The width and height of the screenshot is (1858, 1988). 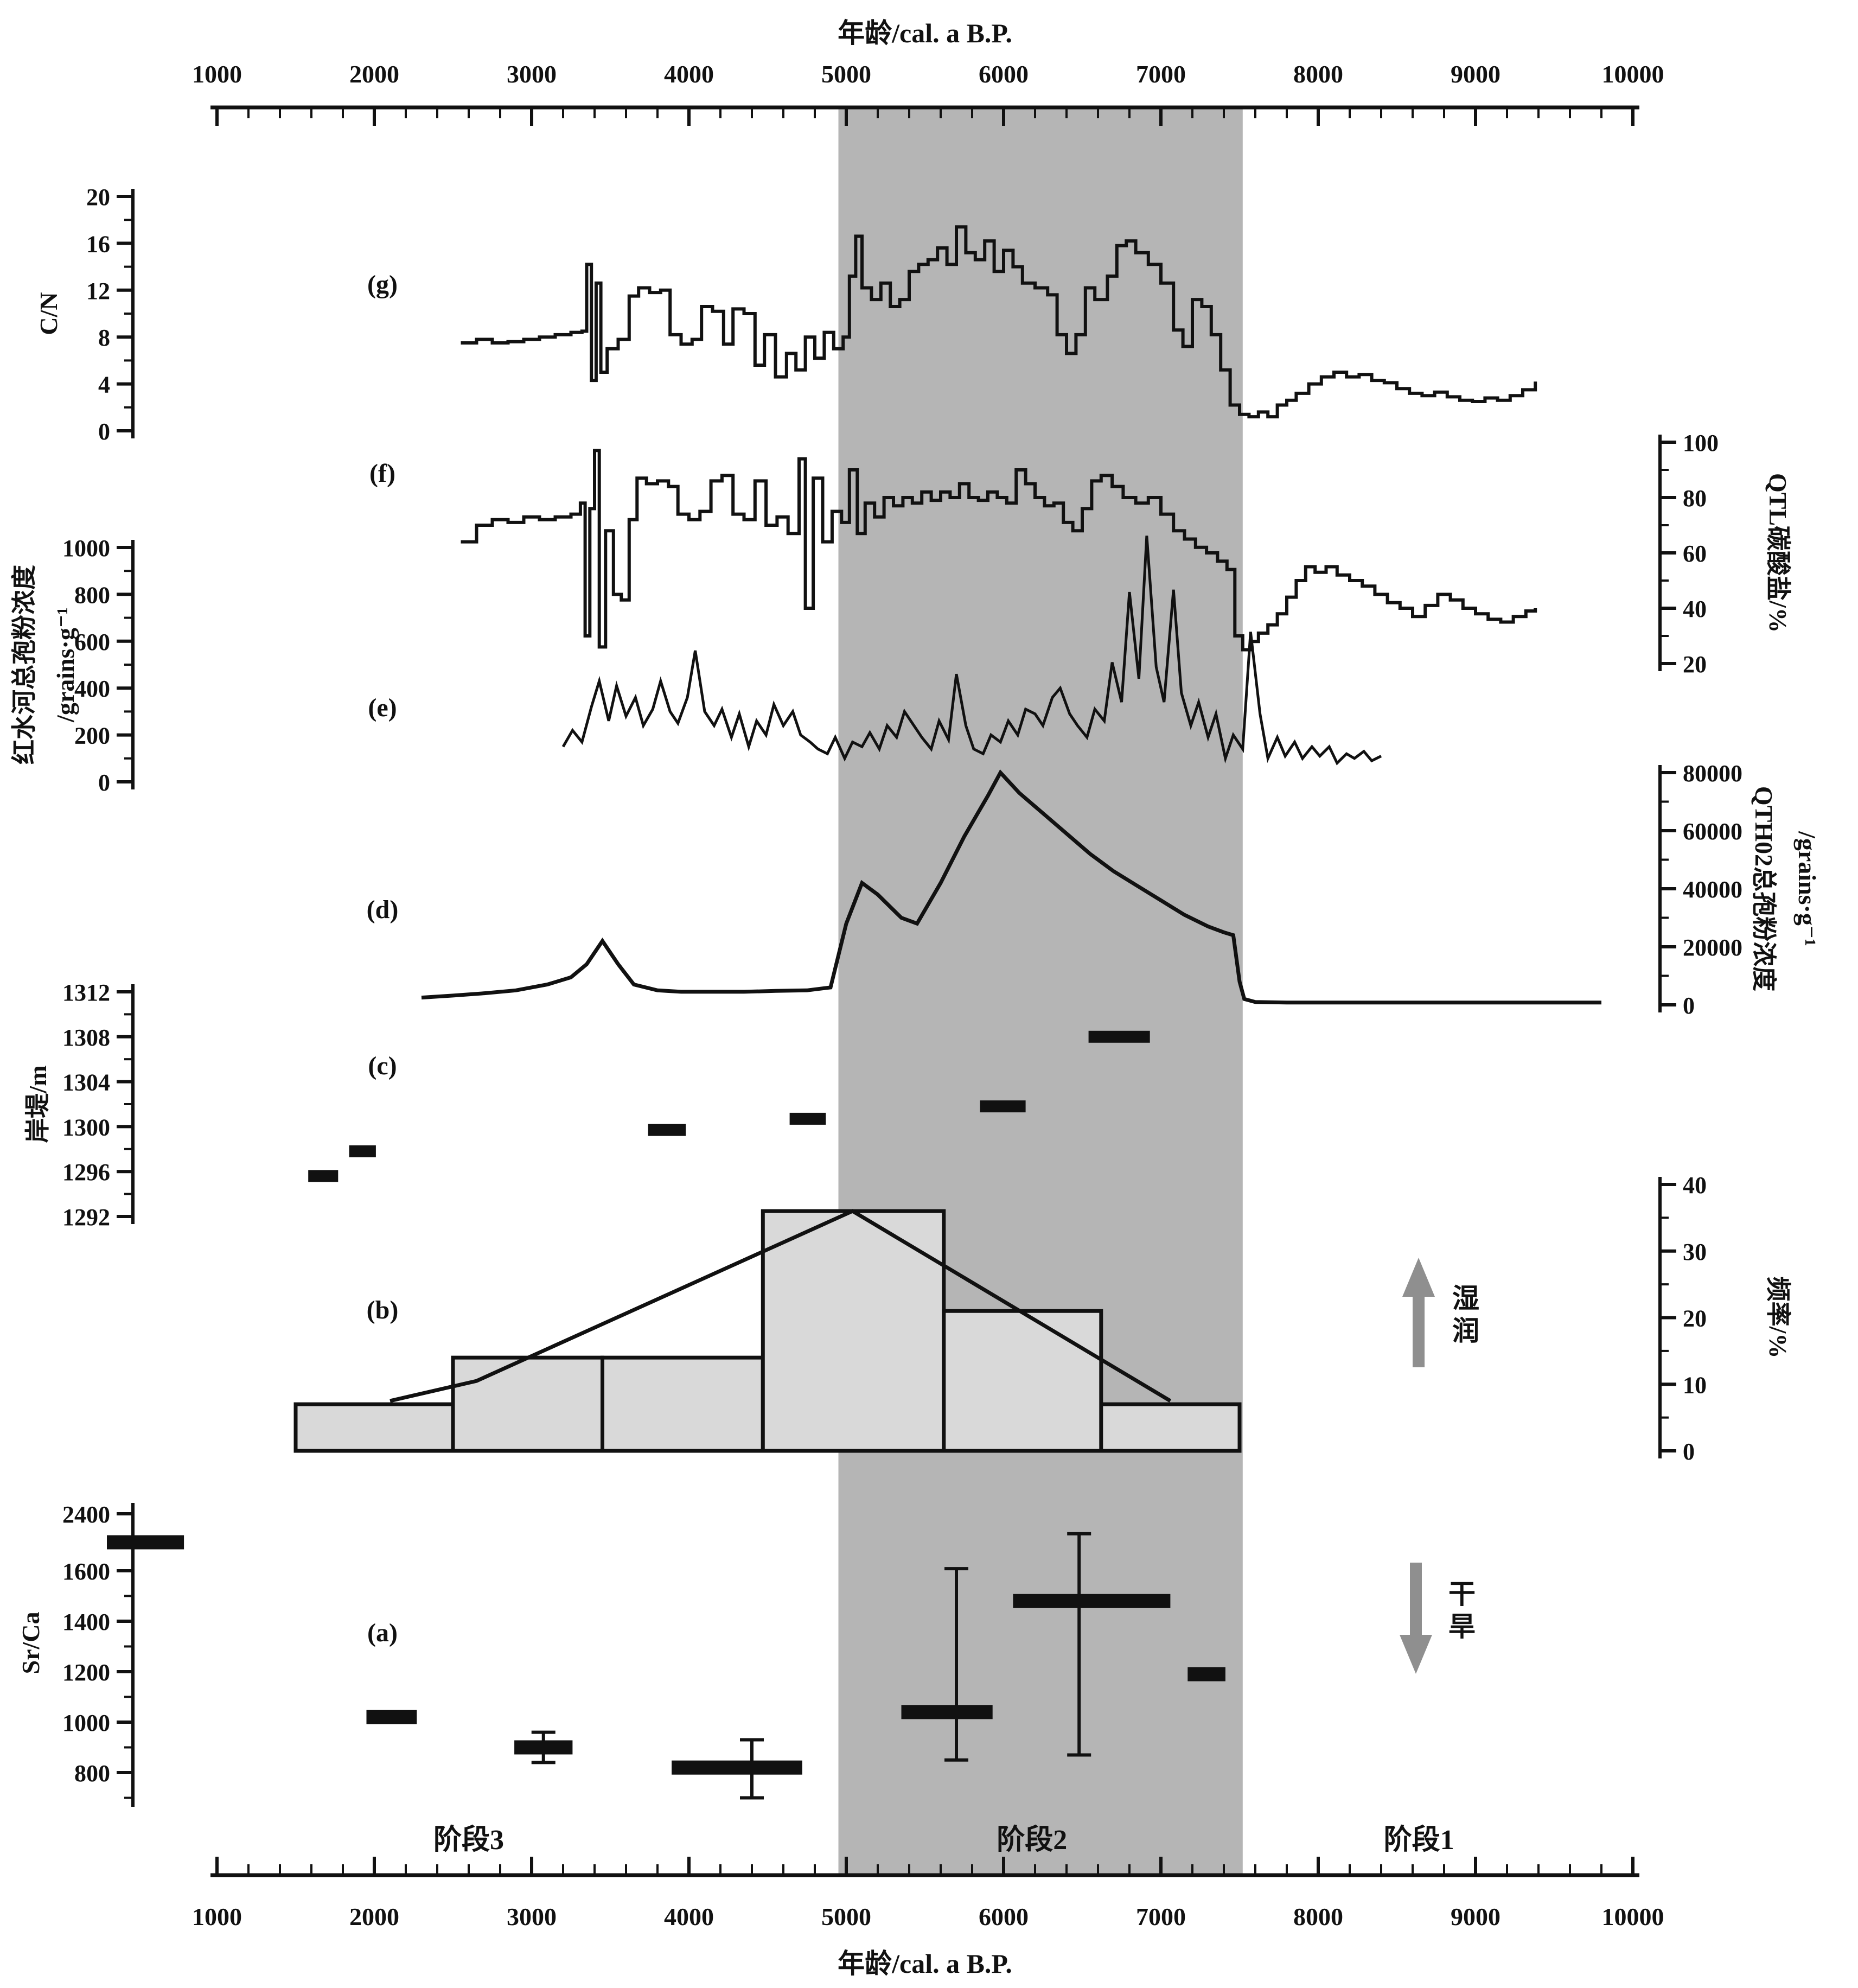 What do you see at coordinates (1318, 1917) in the screenshot?
I see `axis-bottom-tick-label: 8000` at bounding box center [1318, 1917].